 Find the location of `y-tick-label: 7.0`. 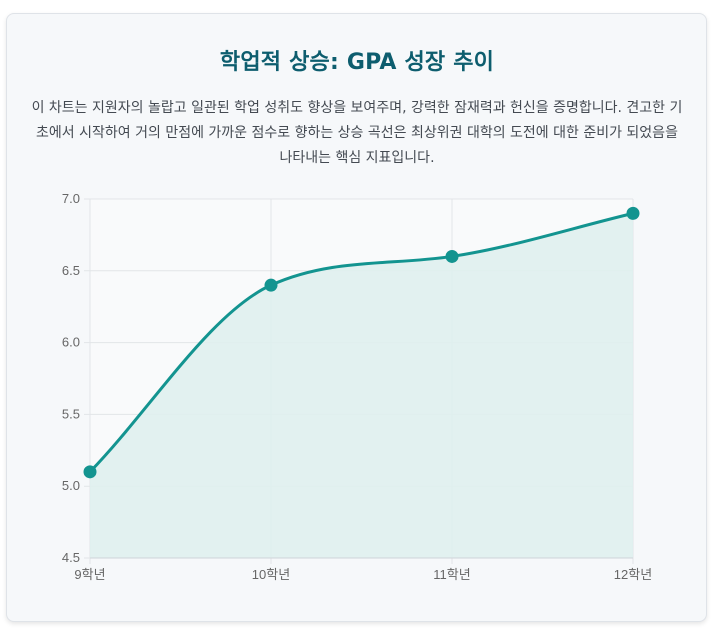

y-tick-label: 7.0 is located at coordinates (71, 198).